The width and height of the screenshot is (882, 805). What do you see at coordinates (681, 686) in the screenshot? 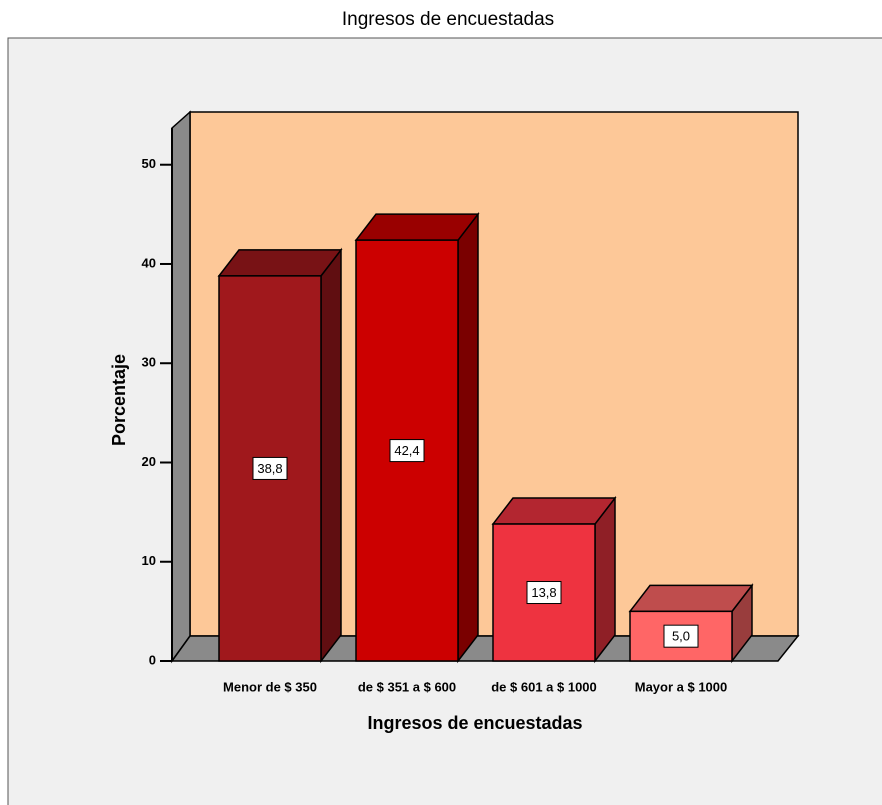
I see `x-tick-label: Mayor a $ 1000` at bounding box center [681, 686].